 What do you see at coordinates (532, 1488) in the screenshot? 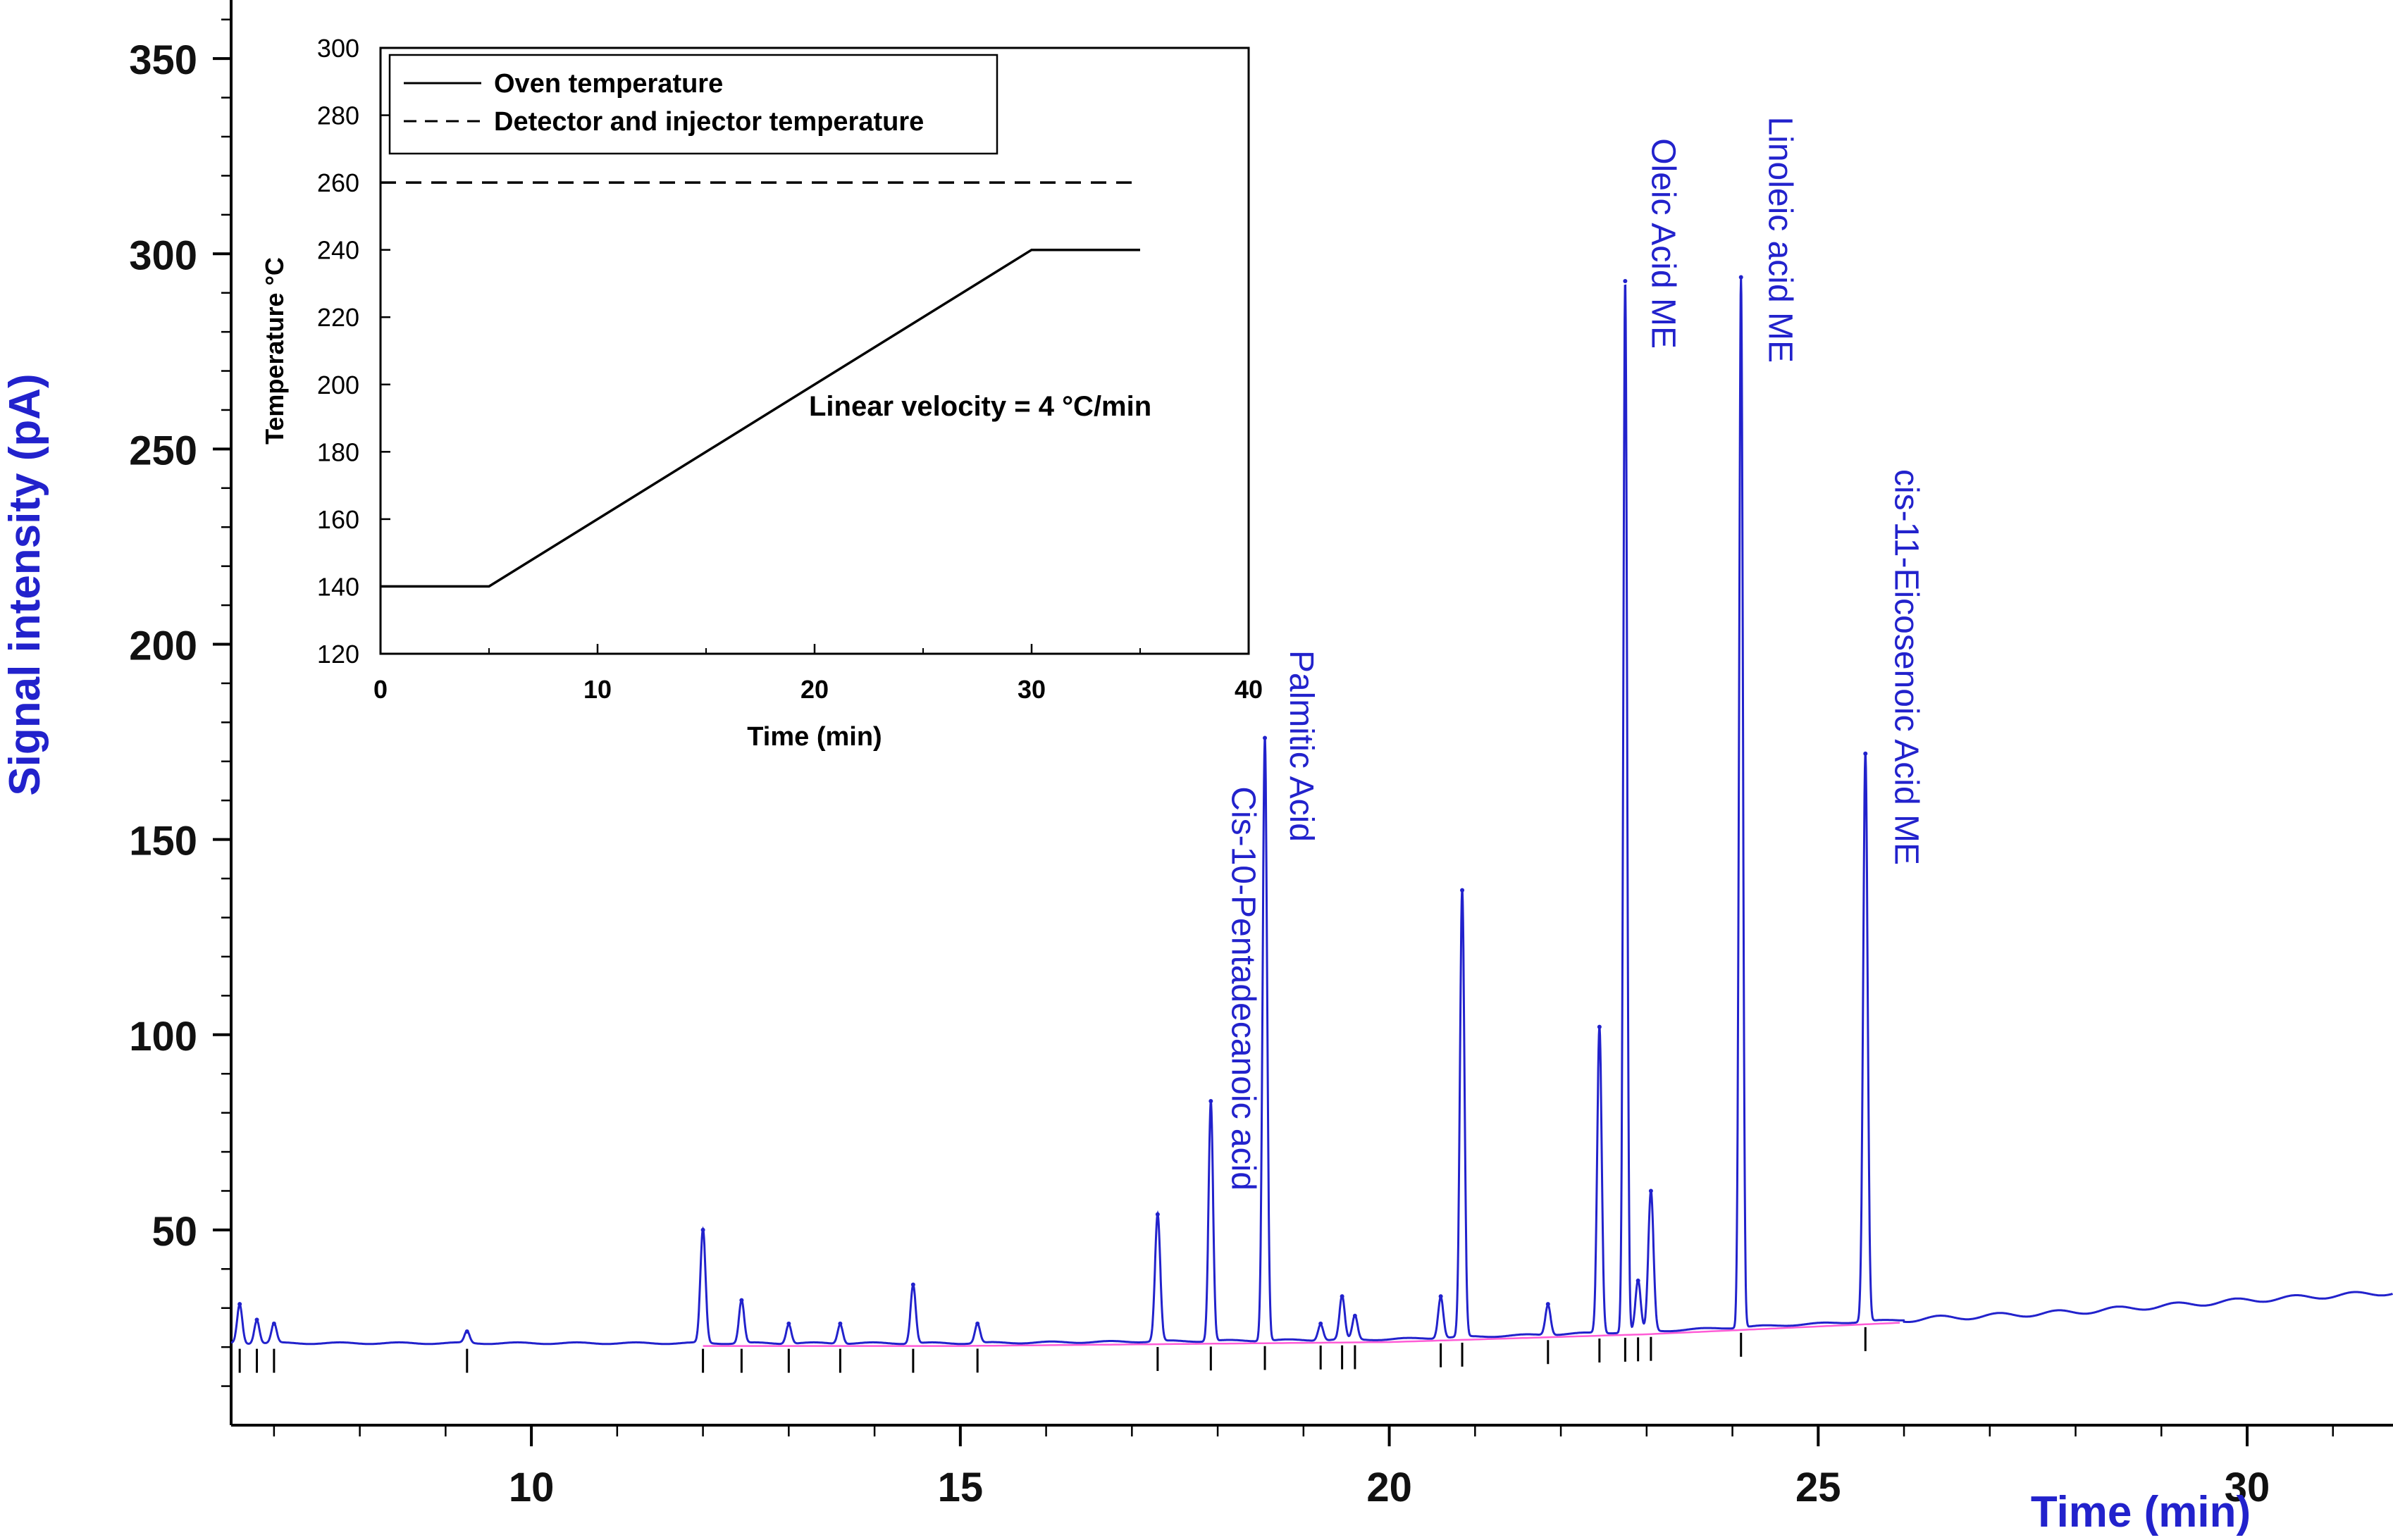
I see `x-tick-label: 10` at bounding box center [532, 1488].